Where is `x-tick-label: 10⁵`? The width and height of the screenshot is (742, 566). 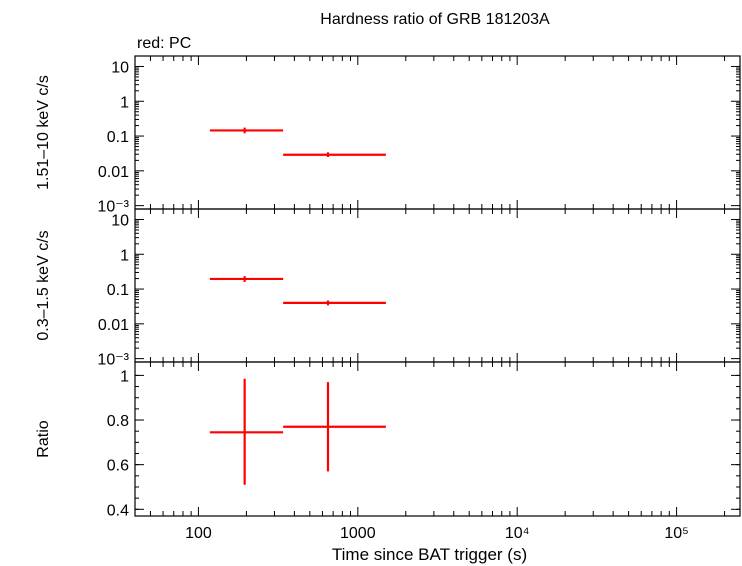 x-tick-label: 10⁵ is located at coordinates (676, 533).